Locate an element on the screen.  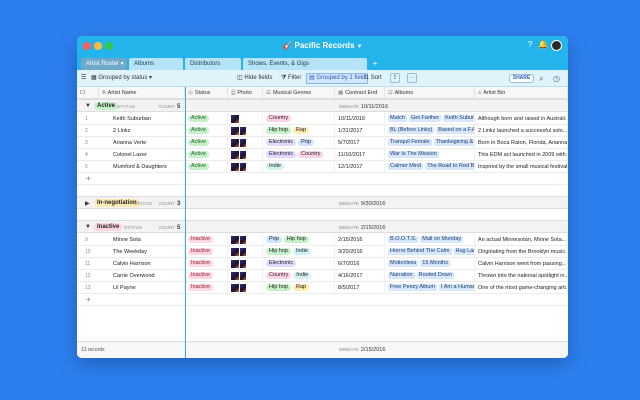
linked-album-record: Match is located at coordinates (397, 119).